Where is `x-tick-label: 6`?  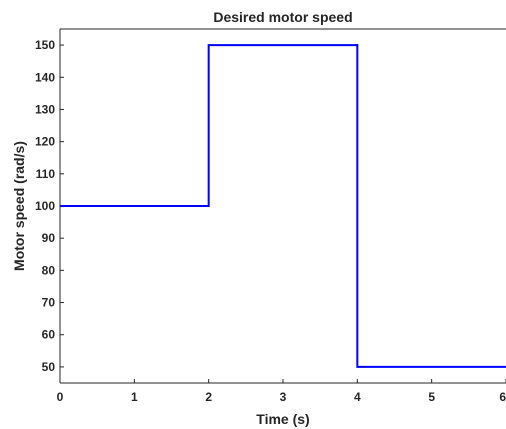 x-tick-label: 6 is located at coordinates (502, 397).